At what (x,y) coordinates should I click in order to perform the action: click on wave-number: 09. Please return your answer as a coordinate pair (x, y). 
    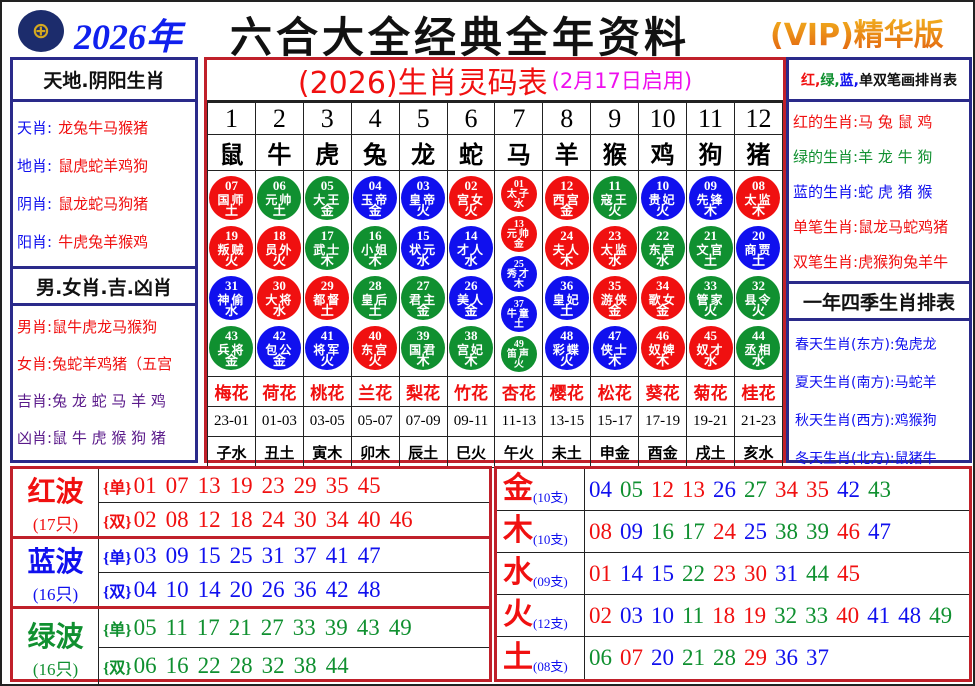
    Looking at the image, I should click on (177, 555).